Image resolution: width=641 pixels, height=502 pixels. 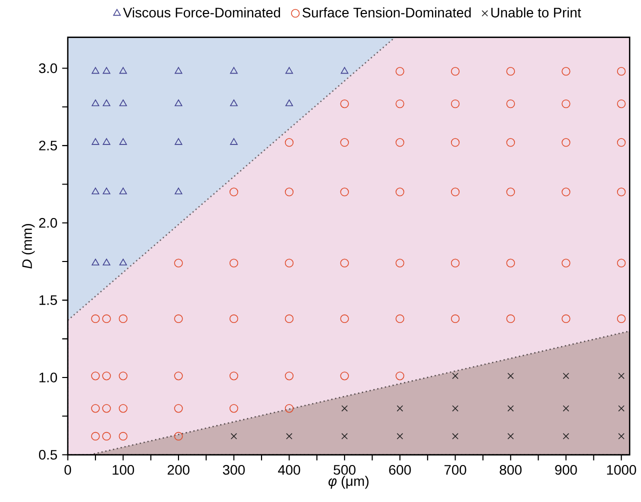 What do you see at coordinates (386, 12) in the screenshot?
I see `legend-label: Surface Tension-Dominated` at bounding box center [386, 12].